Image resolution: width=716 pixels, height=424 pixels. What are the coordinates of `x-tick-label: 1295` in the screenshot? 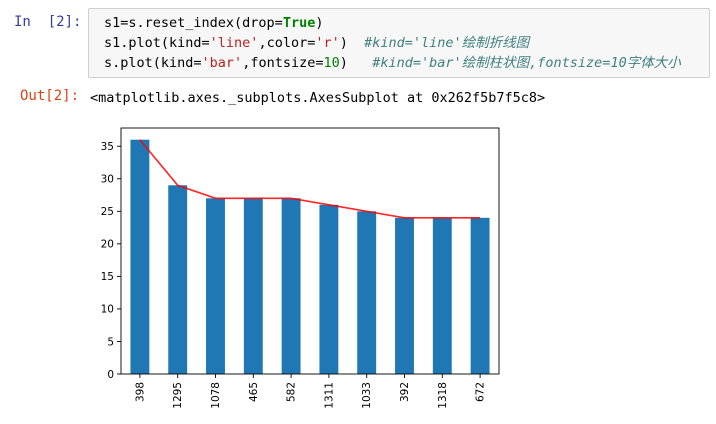 It's located at (178, 395).